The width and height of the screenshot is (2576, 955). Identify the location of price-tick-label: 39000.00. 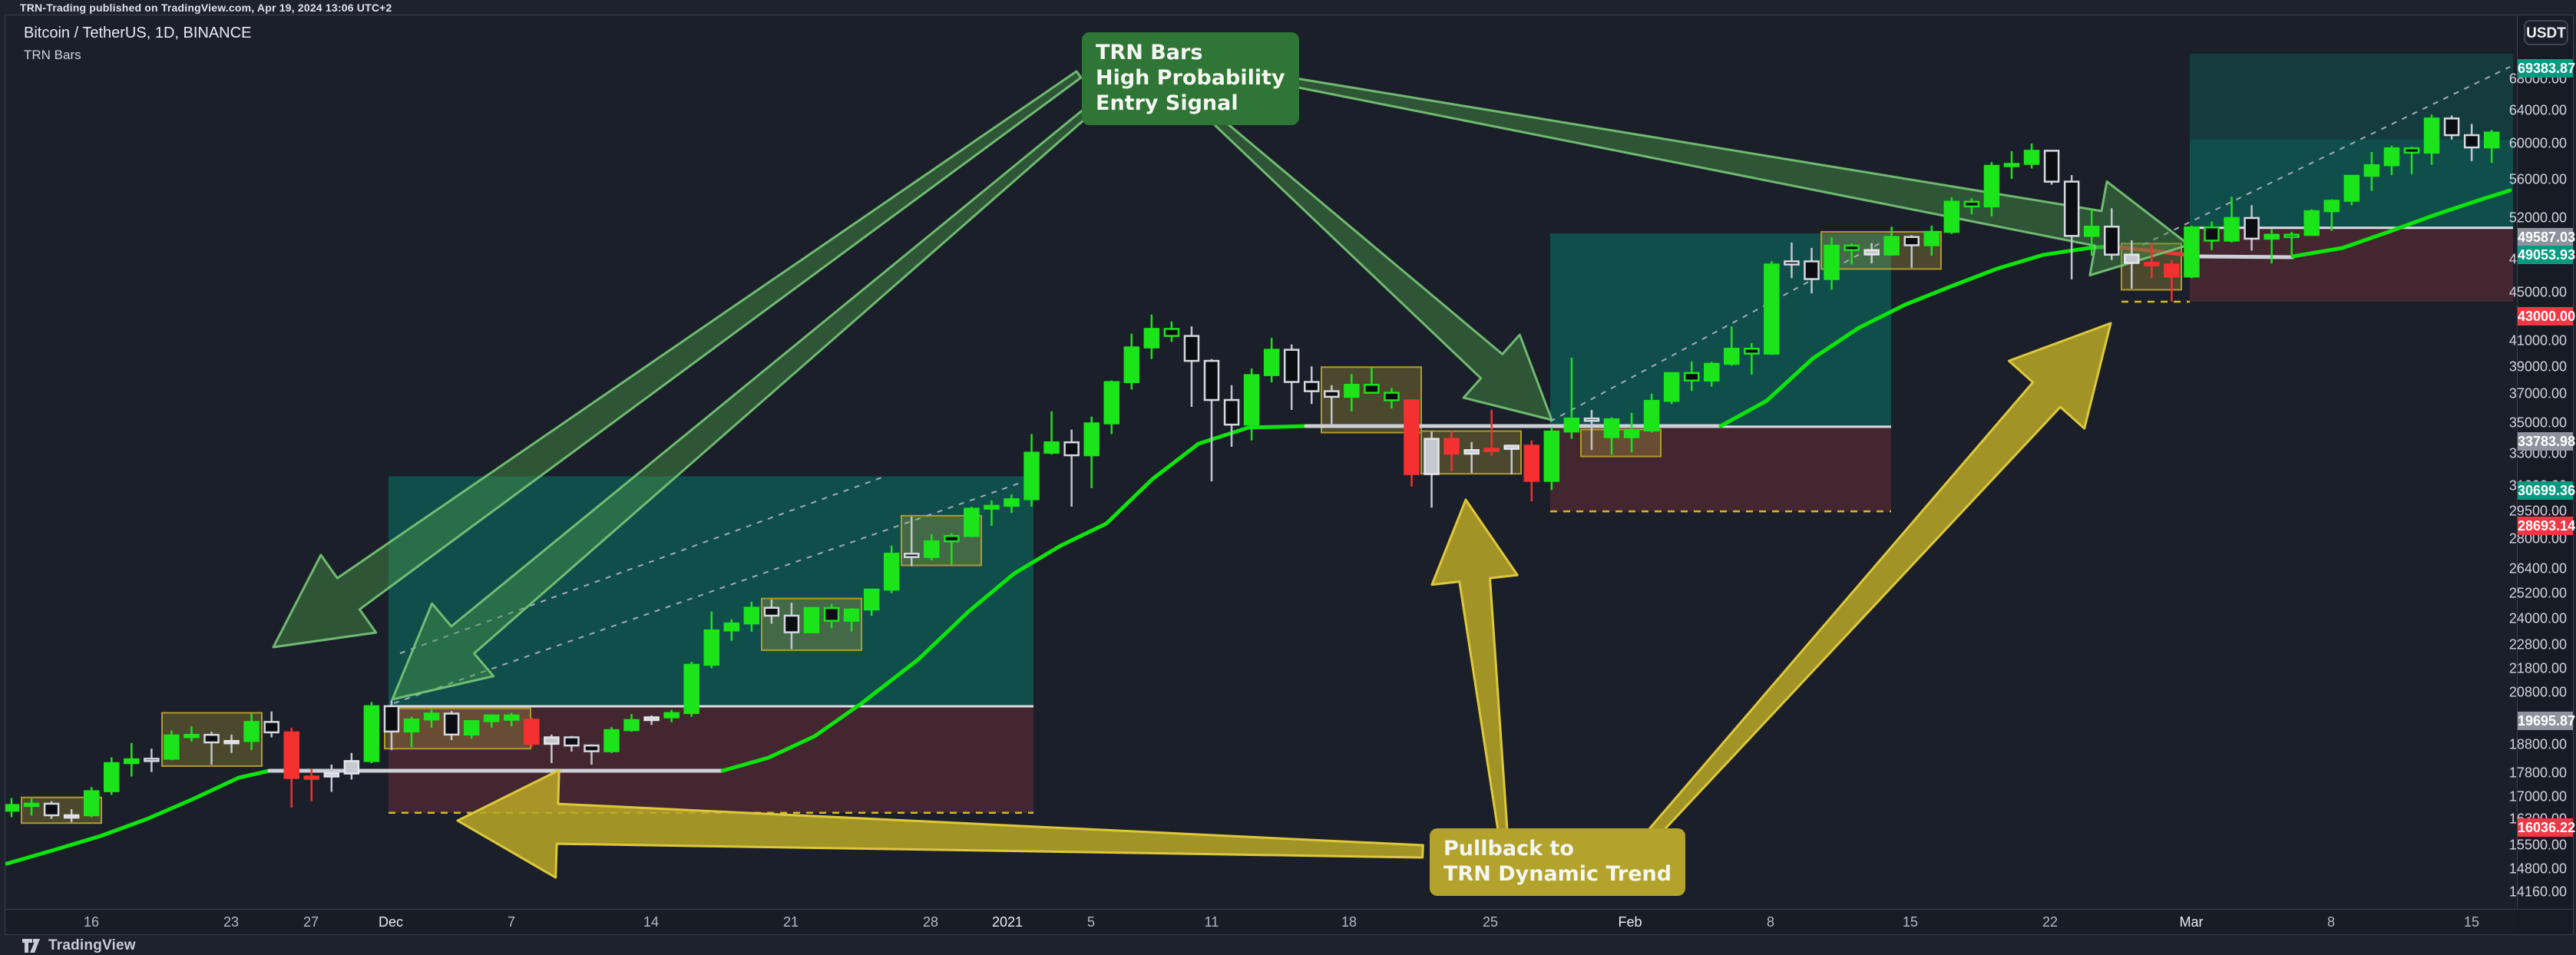
(2537, 367).